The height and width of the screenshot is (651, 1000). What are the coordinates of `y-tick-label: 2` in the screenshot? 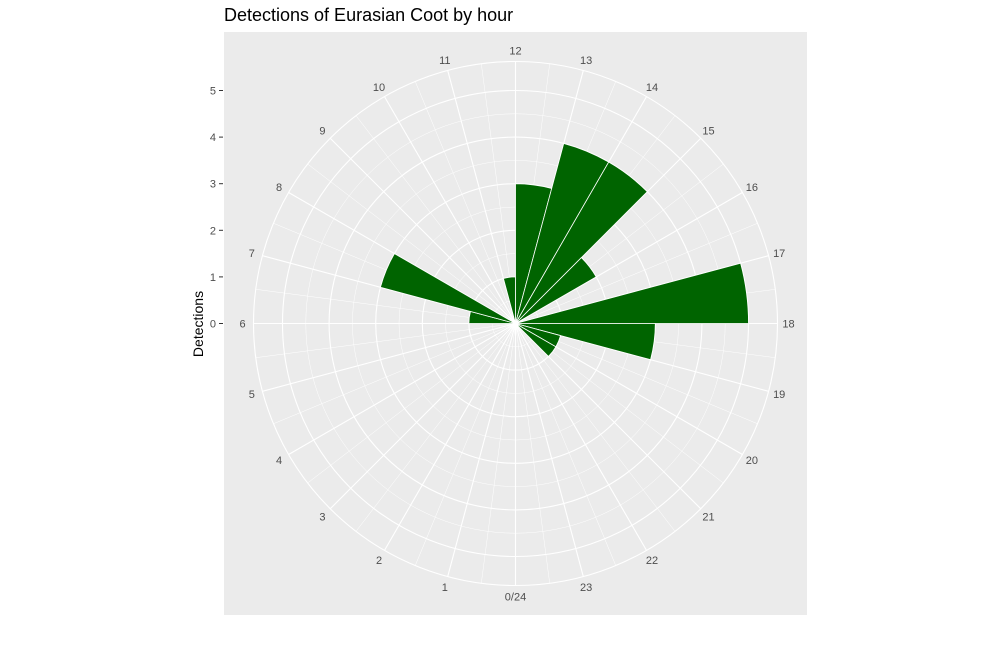 It's located at (213, 231).